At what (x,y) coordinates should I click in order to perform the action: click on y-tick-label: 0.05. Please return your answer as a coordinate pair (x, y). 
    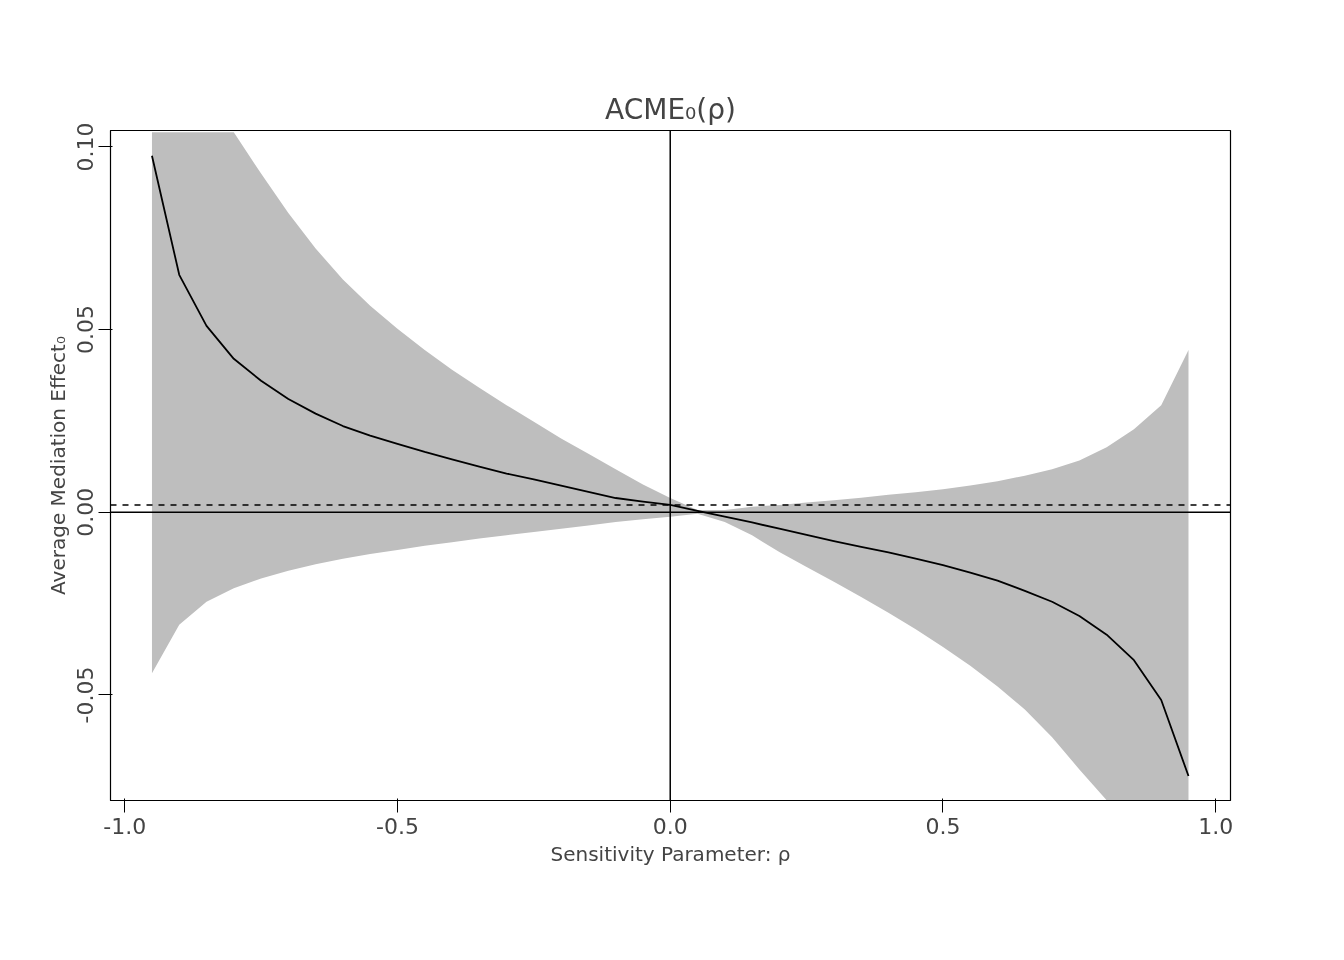
    Looking at the image, I should click on (86, 330).